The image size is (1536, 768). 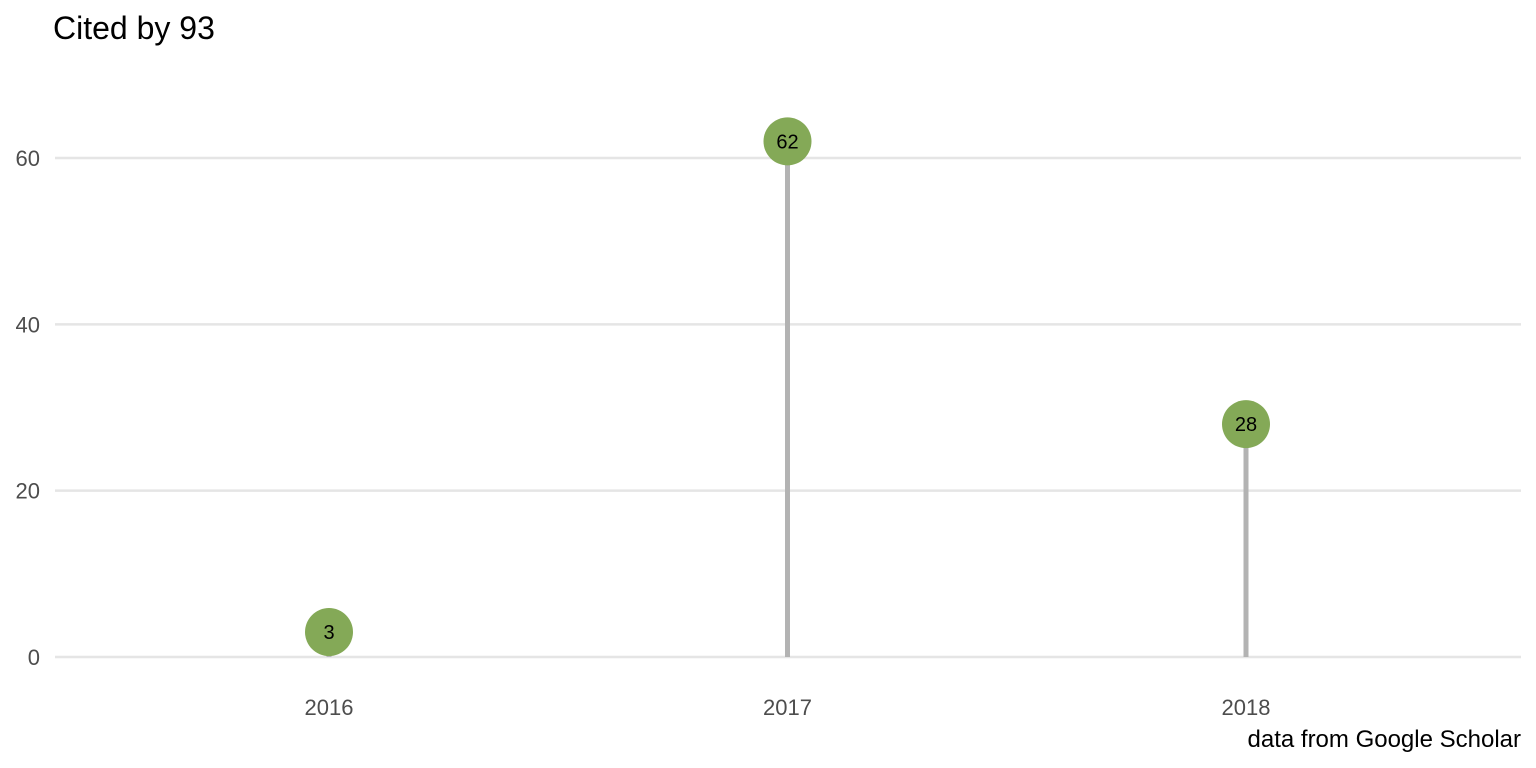 I want to click on data-label-2017: 62, so click(x=787, y=142).